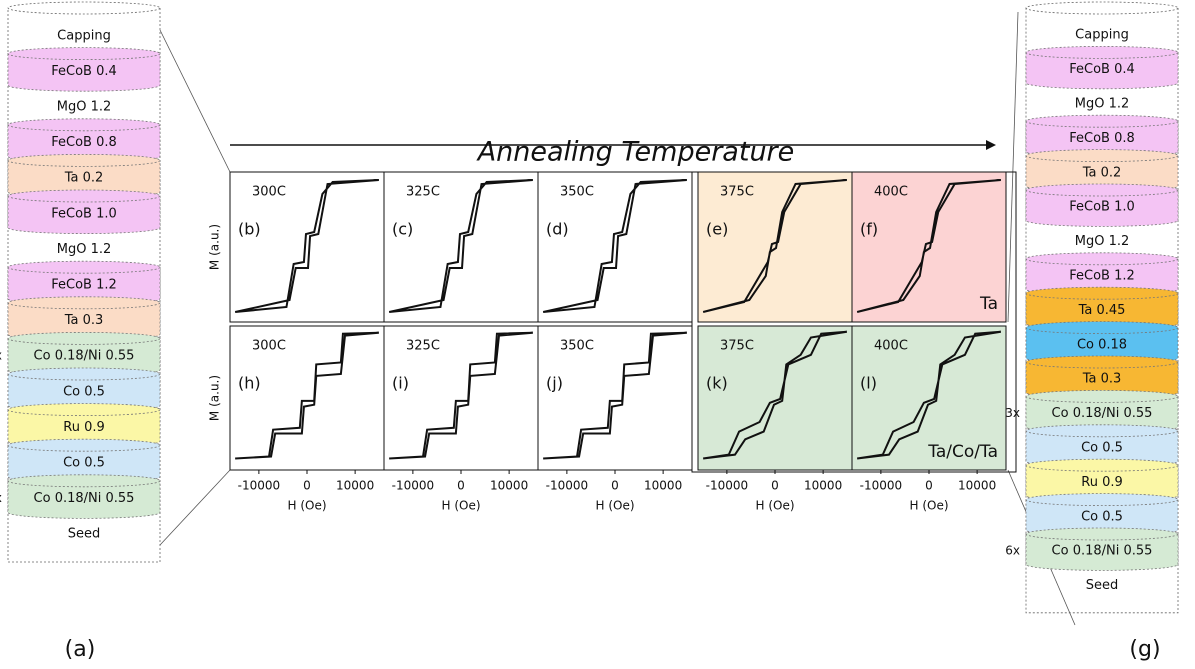  Describe the element at coordinates (80, 649) in the screenshot. I see `panel-label: (a)` at that location.